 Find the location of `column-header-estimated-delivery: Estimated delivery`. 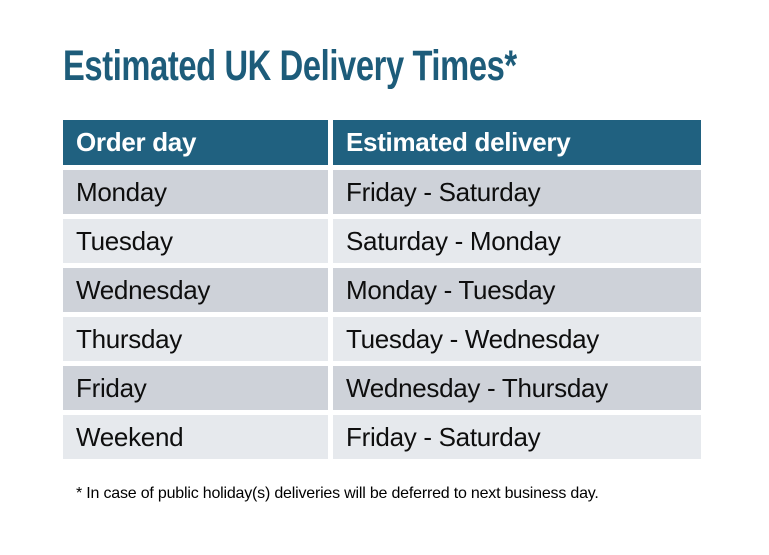

column-header-estimated-delivery: Estimated delivery is located at coordinates (517, 142).